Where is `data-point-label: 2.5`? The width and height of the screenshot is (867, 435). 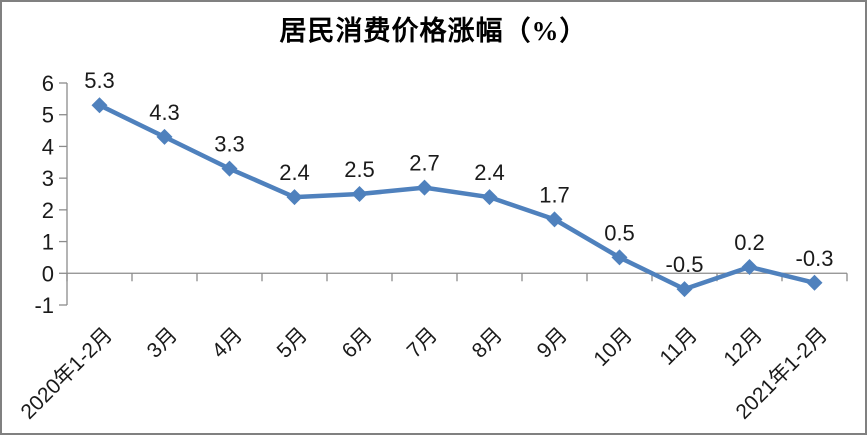
data-point-label: 2.5 is located at coordinates (359, 169).